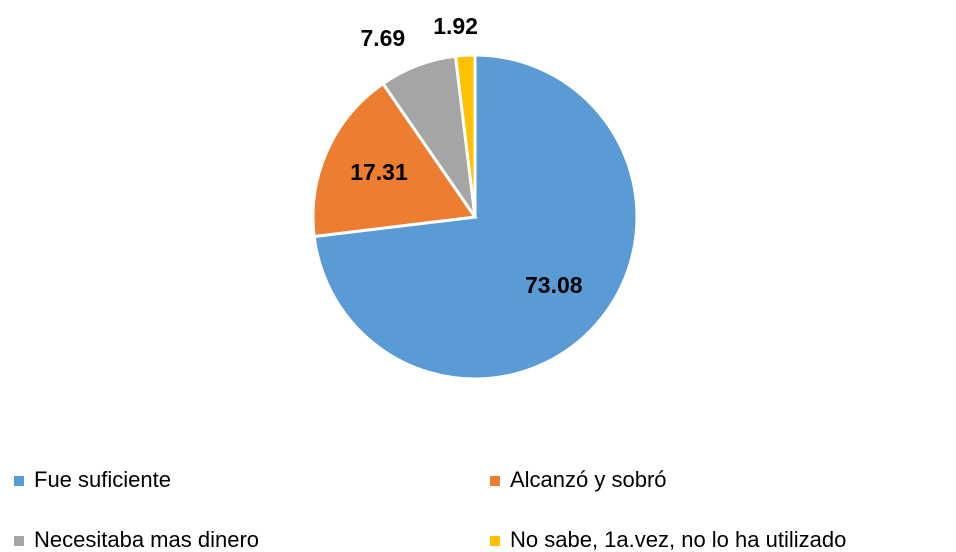 The image size is (956, 552). I want to click on data-label: 73.08, so click(554, 285).